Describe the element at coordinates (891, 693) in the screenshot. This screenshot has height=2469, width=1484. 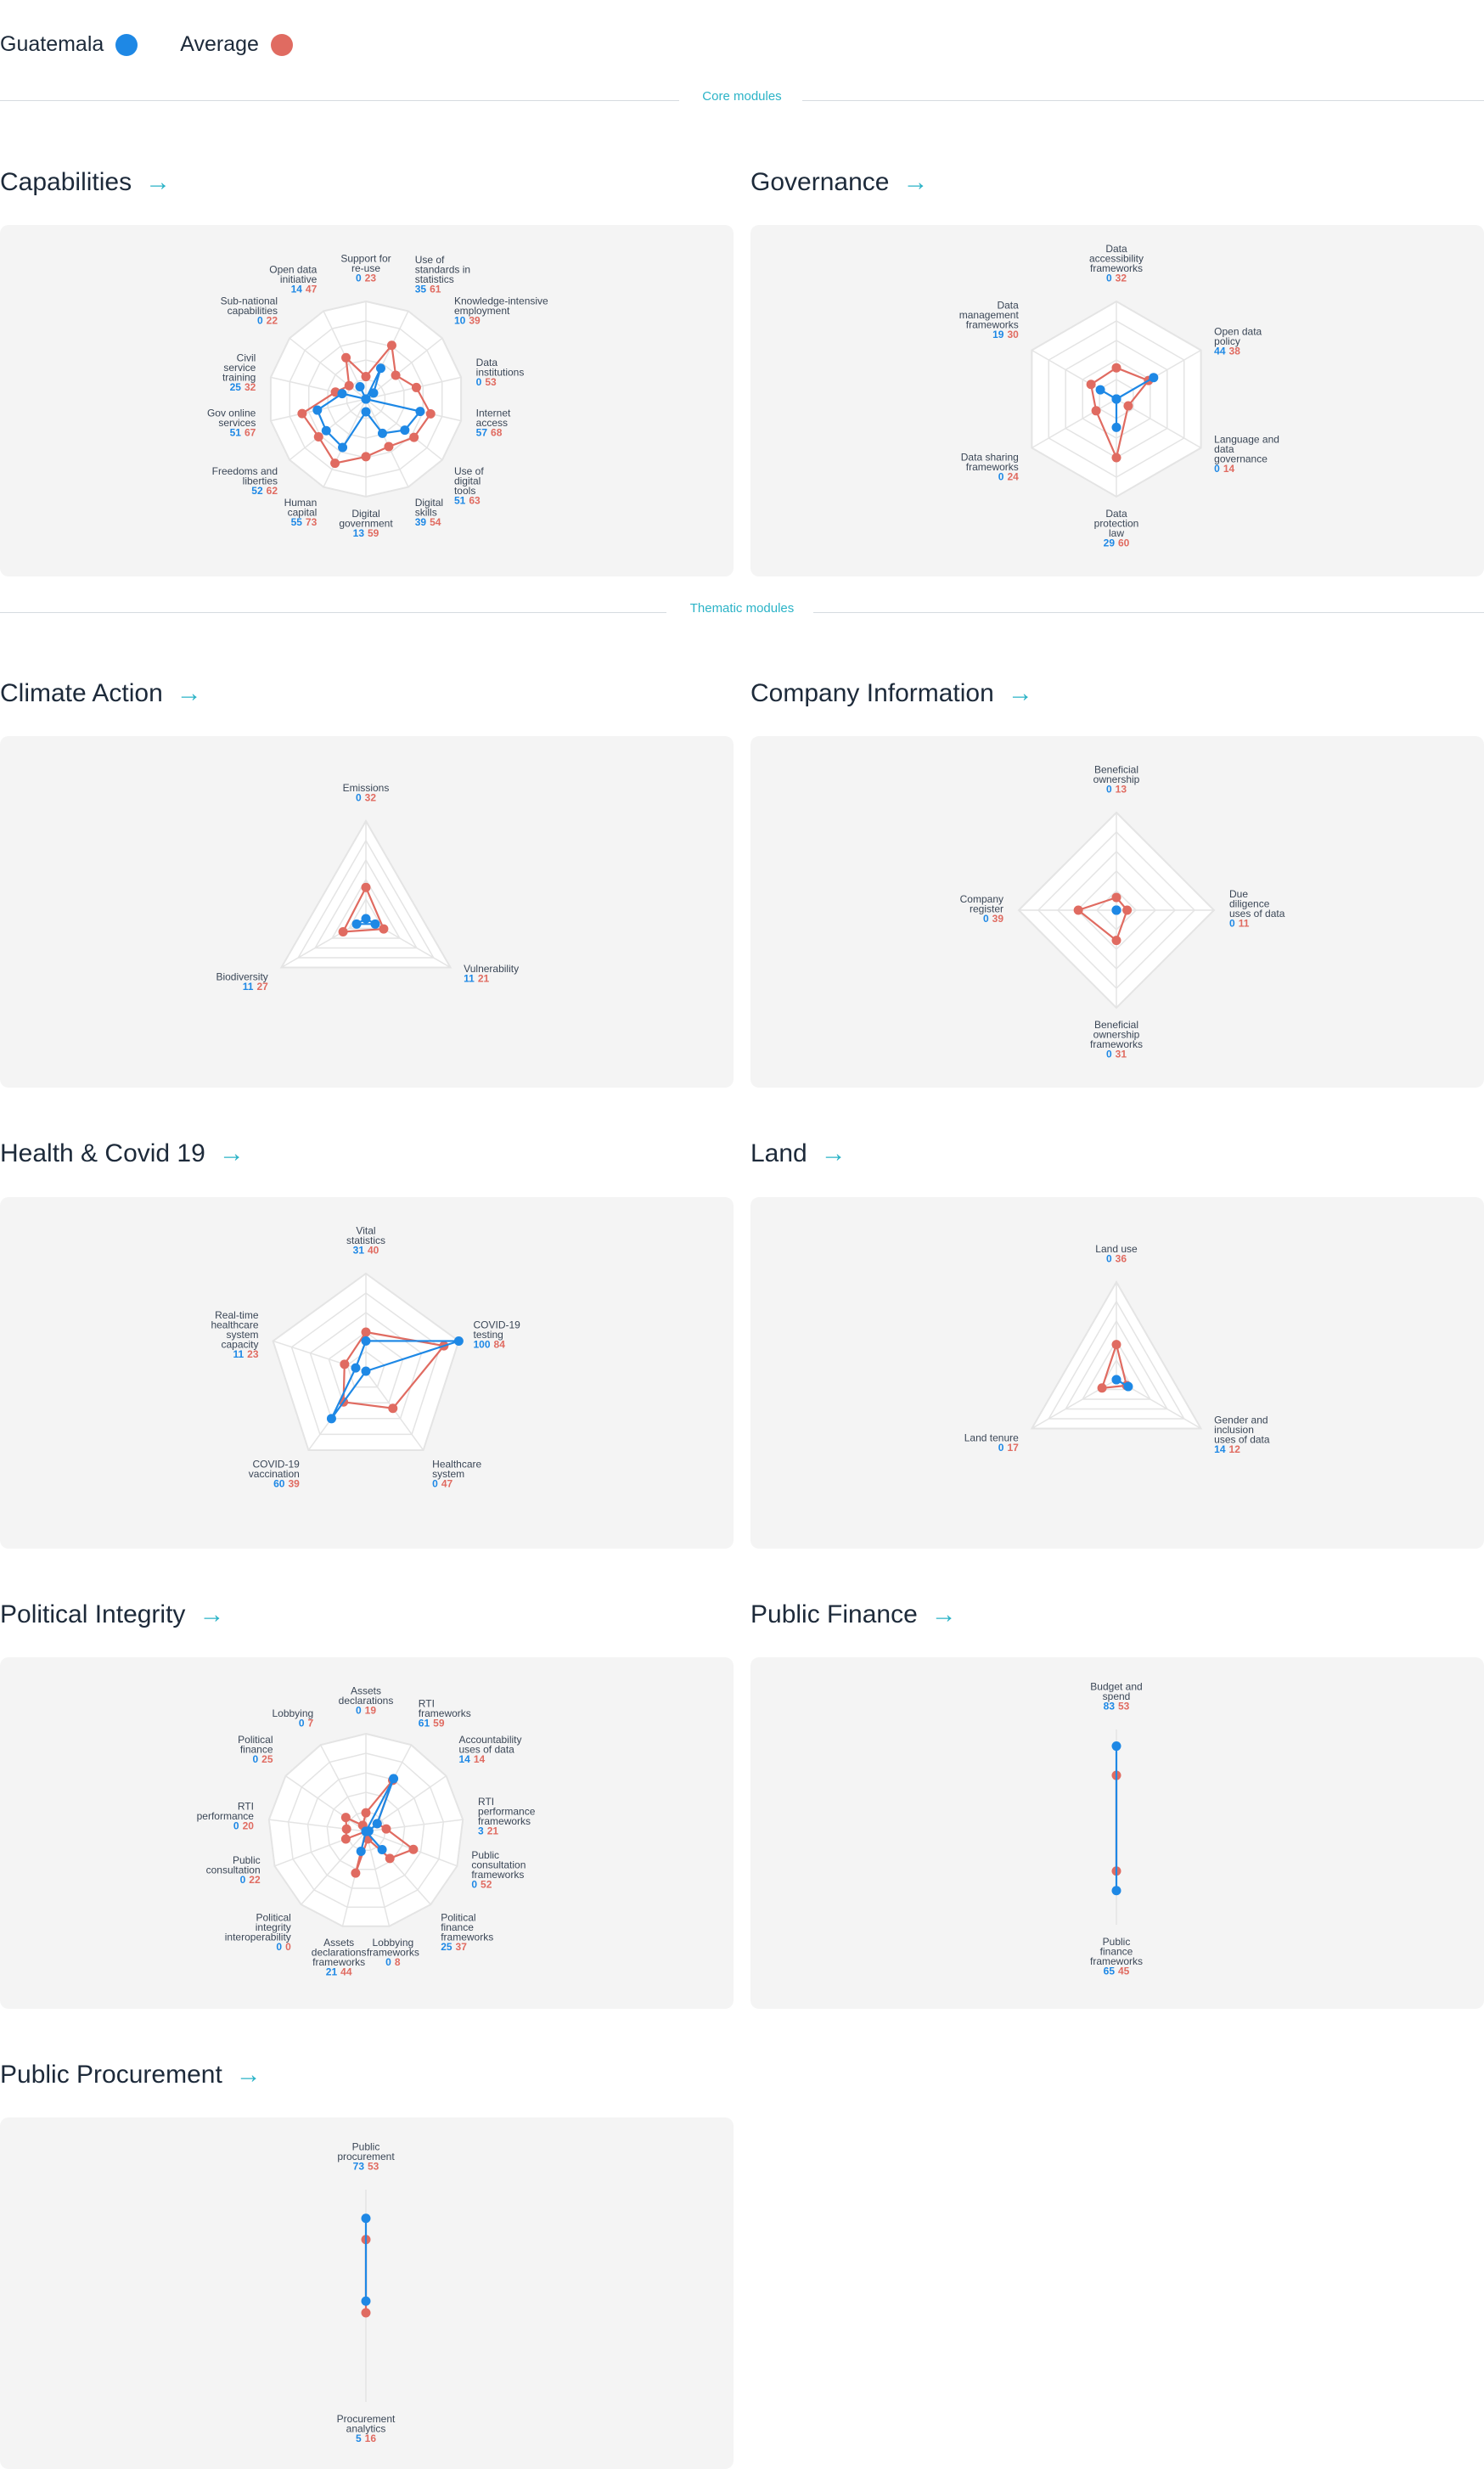
I see `section-title-company-information: Company Information →` at that location.